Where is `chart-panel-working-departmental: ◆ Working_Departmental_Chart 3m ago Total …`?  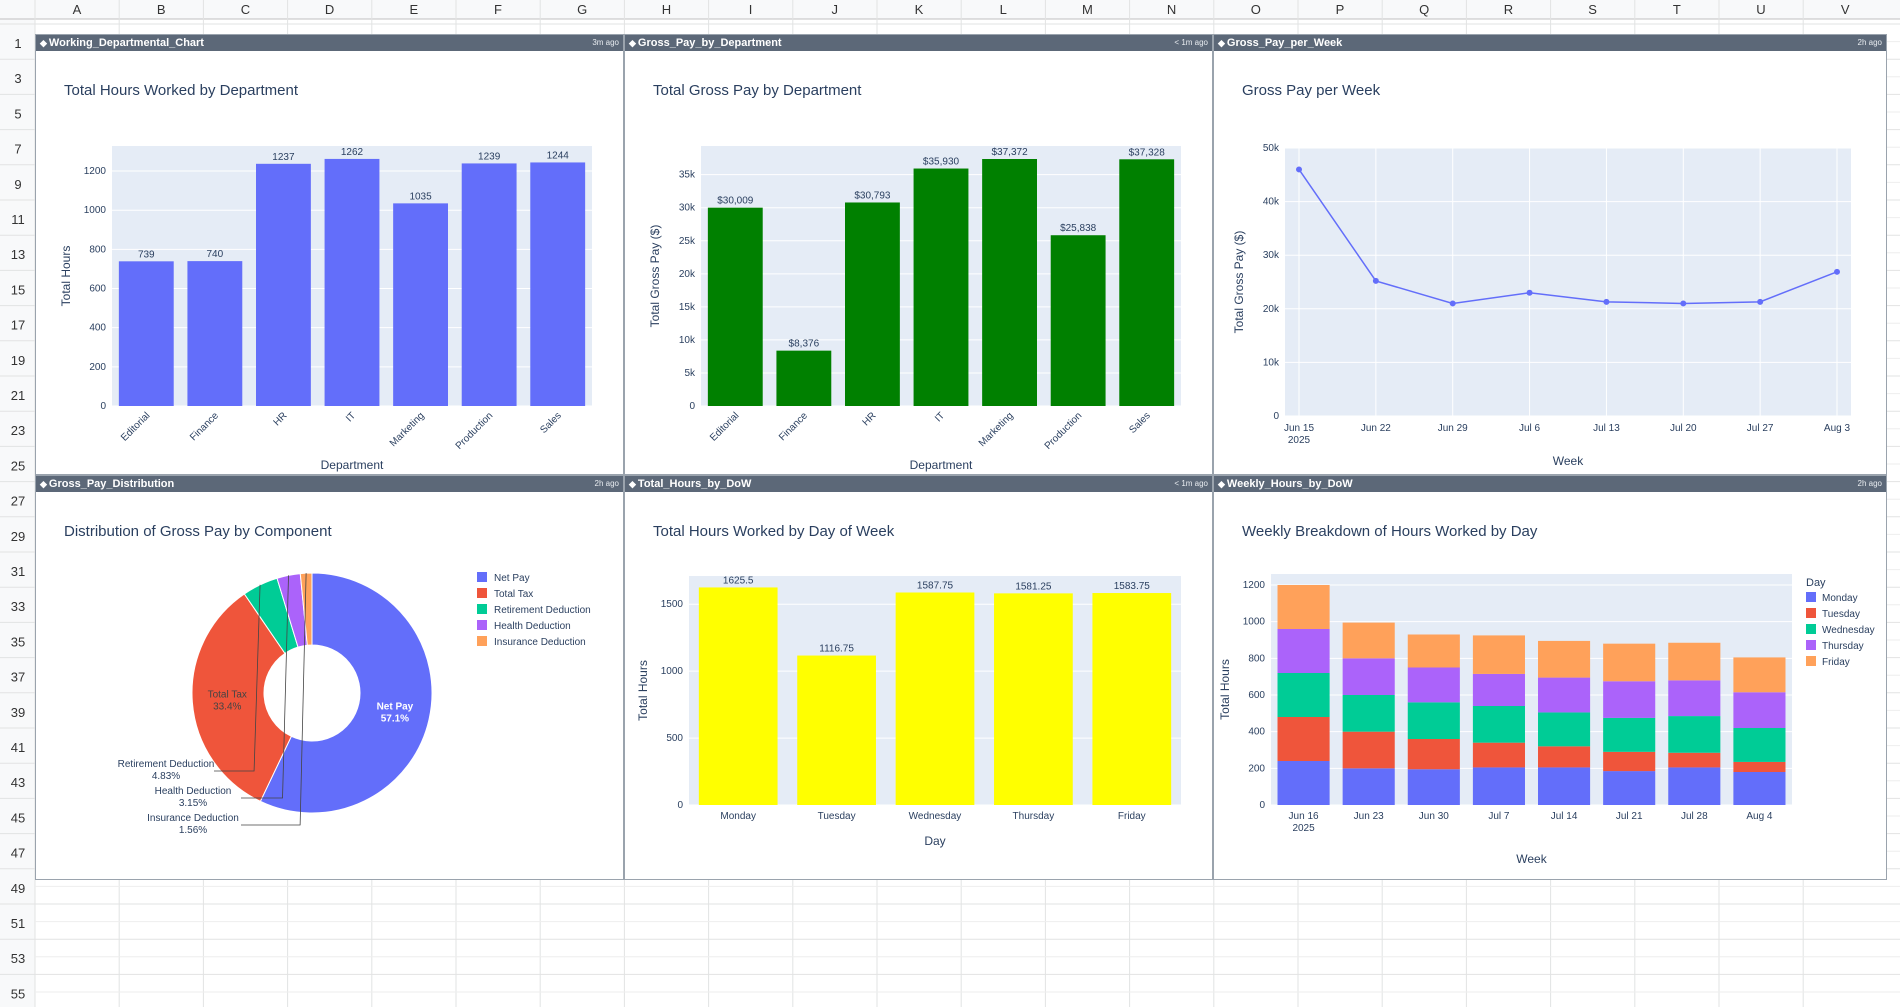
chart-panel-working-departmental: ◆ Working_Departmental_Chart 3m ago Total … is located at coordinates (329, 254).